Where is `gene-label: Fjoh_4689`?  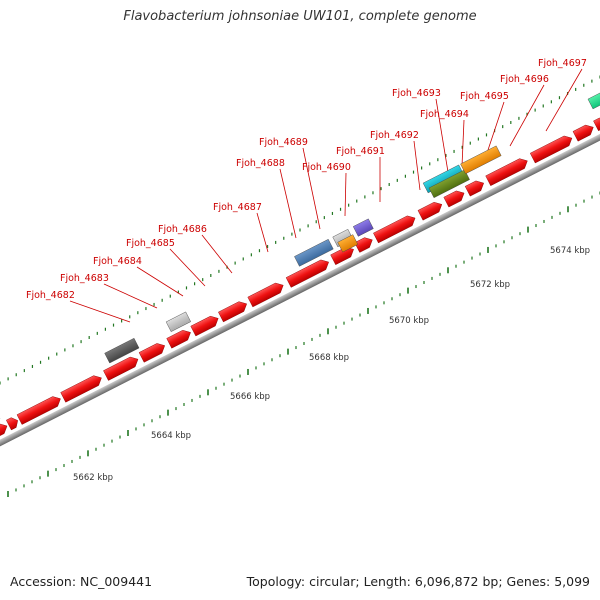
gene-label: Fjoh_4689 is located at coordinates (283, 142).